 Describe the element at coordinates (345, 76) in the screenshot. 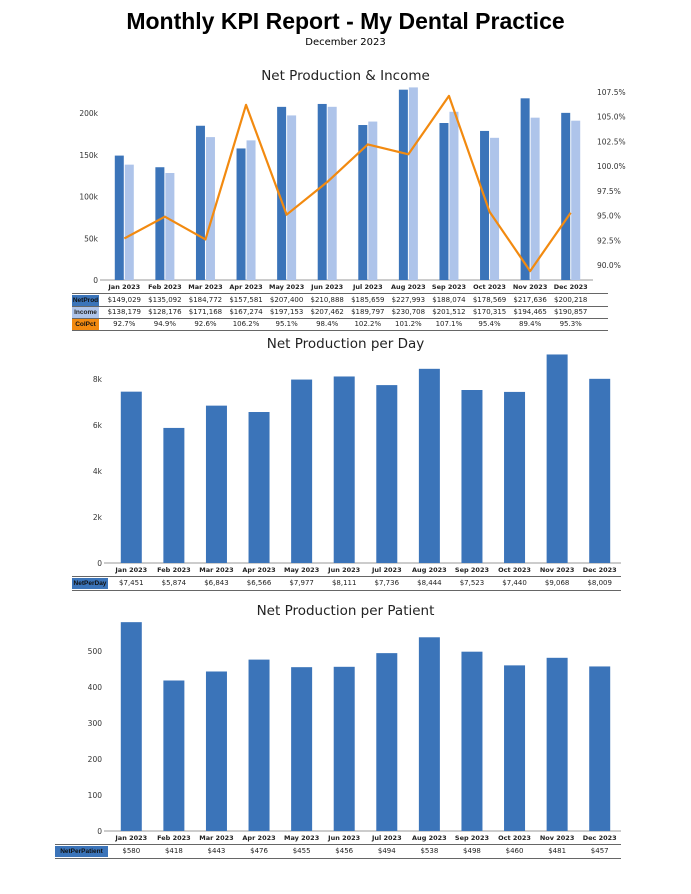

I see `chart-title-net-production-income: Net Production & Income` at that location.